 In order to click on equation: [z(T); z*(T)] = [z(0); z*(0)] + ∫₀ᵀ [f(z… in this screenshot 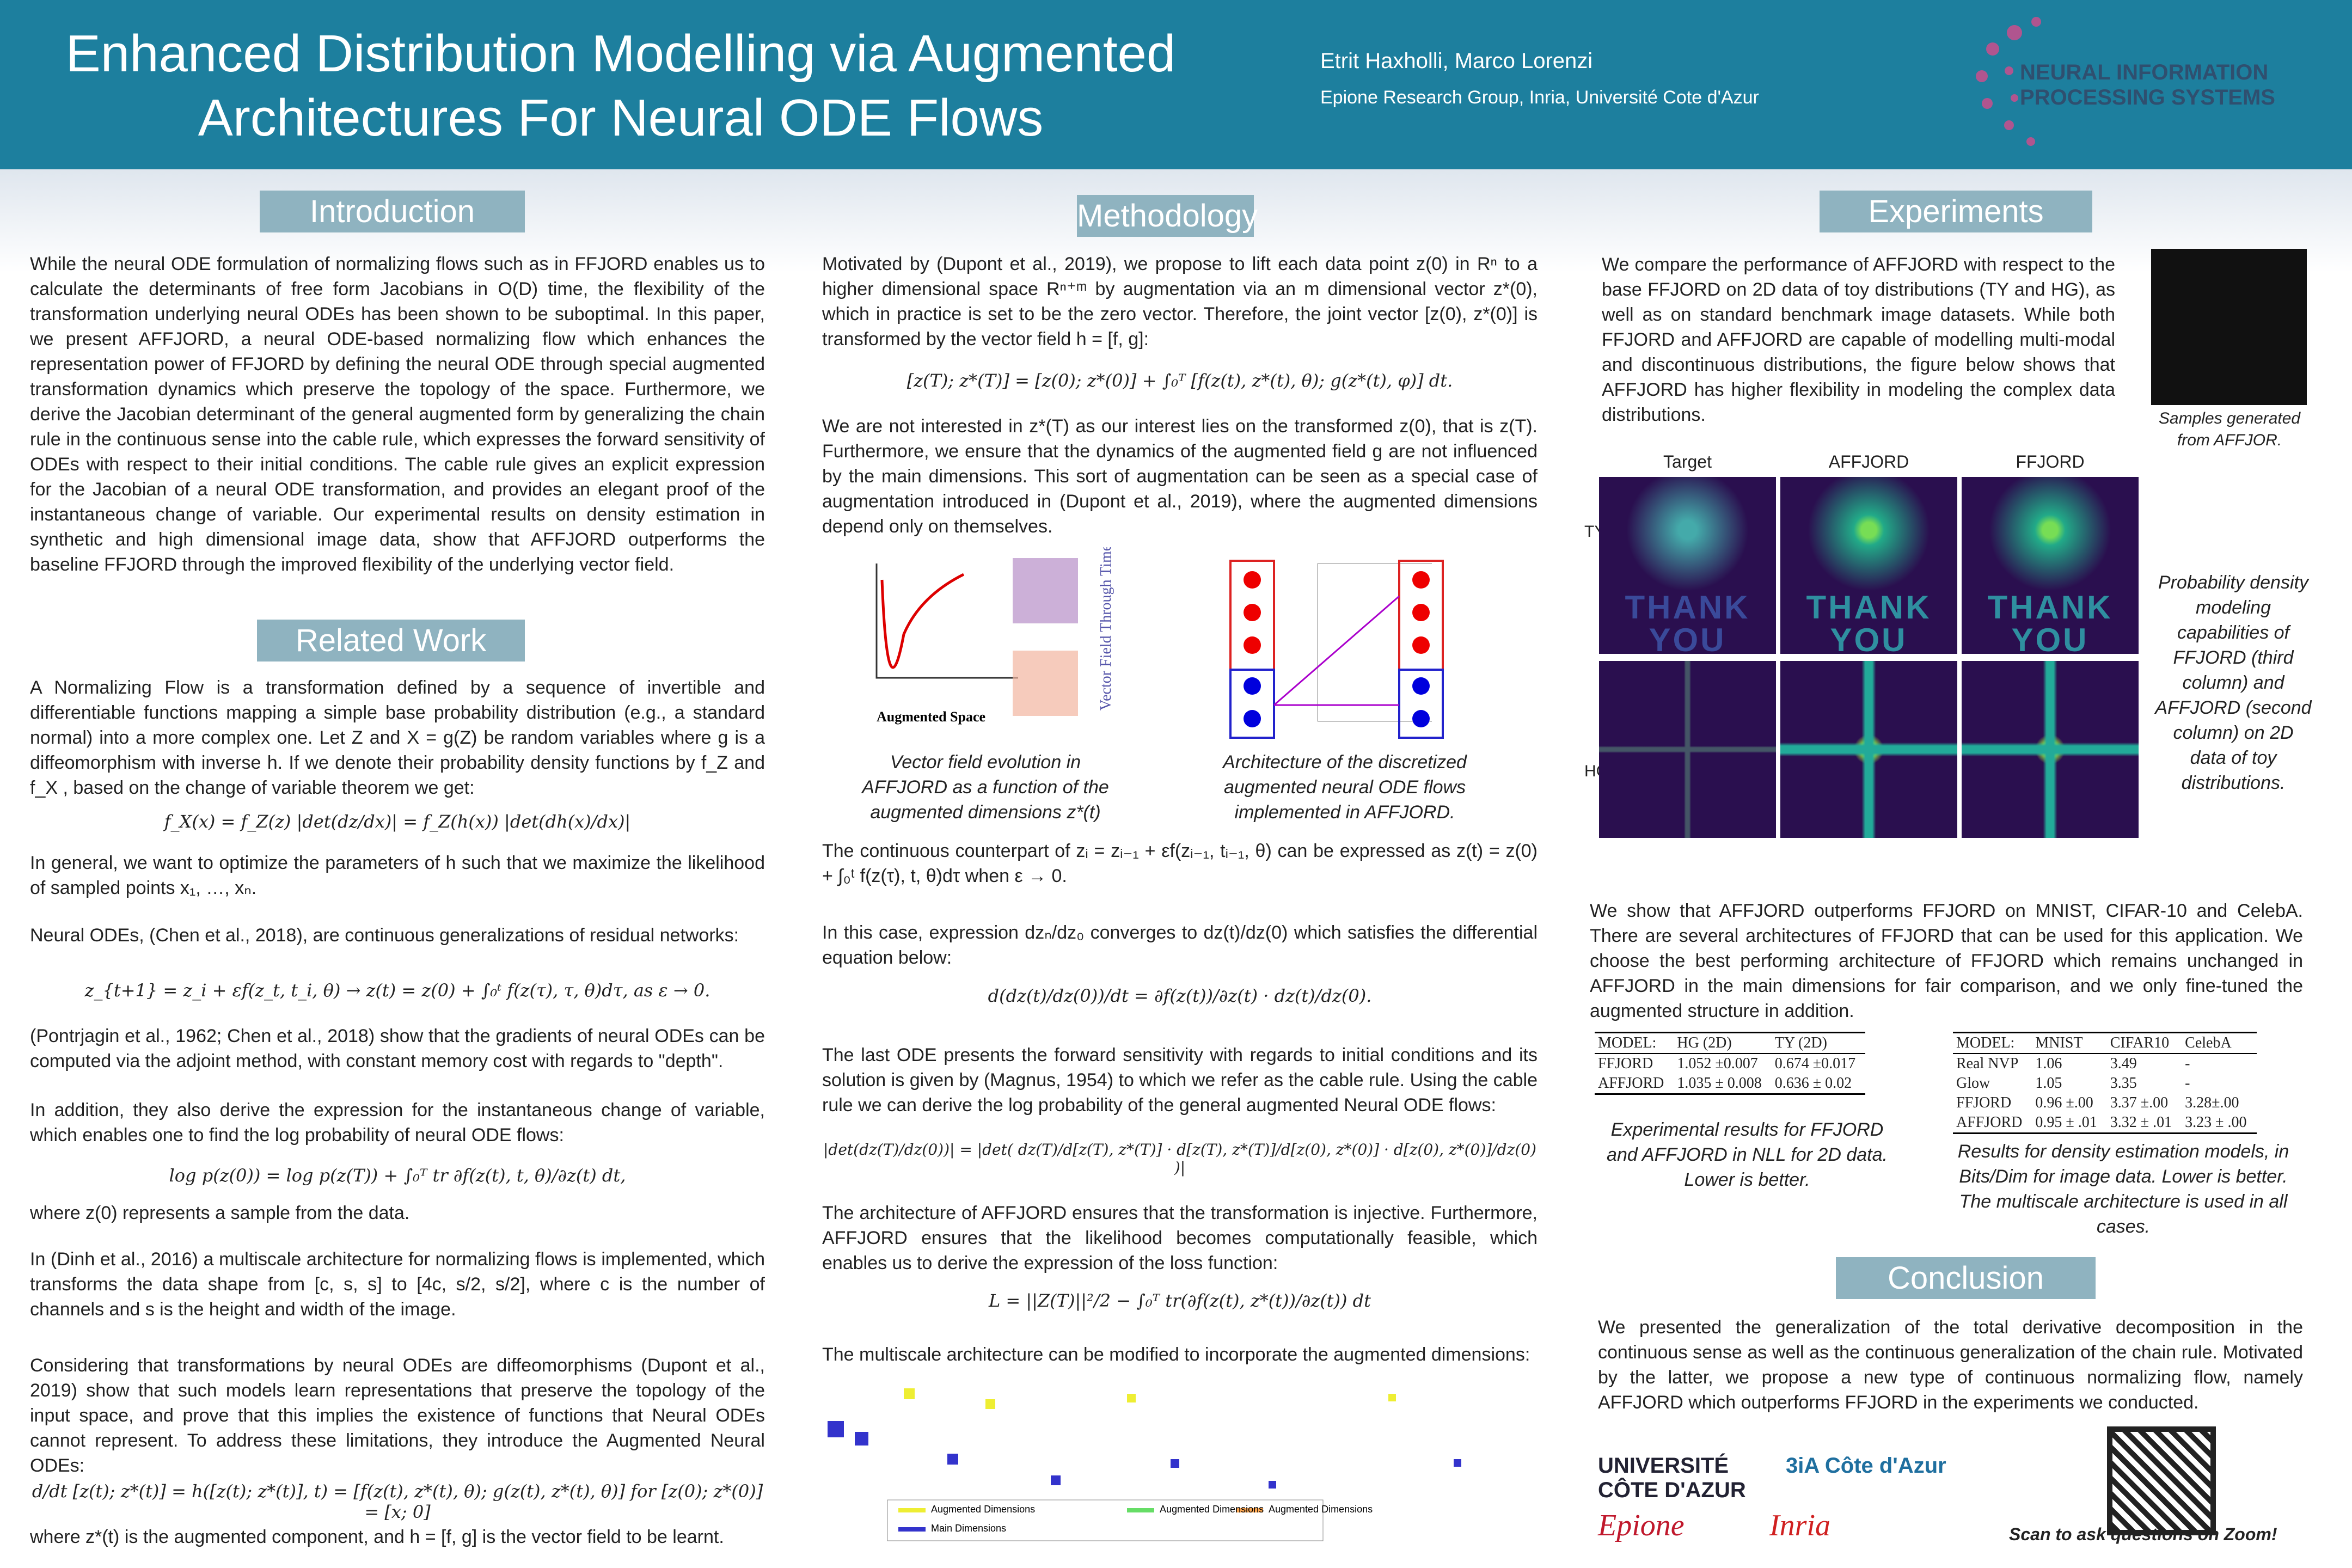, I will do `click(1179, 380)`.